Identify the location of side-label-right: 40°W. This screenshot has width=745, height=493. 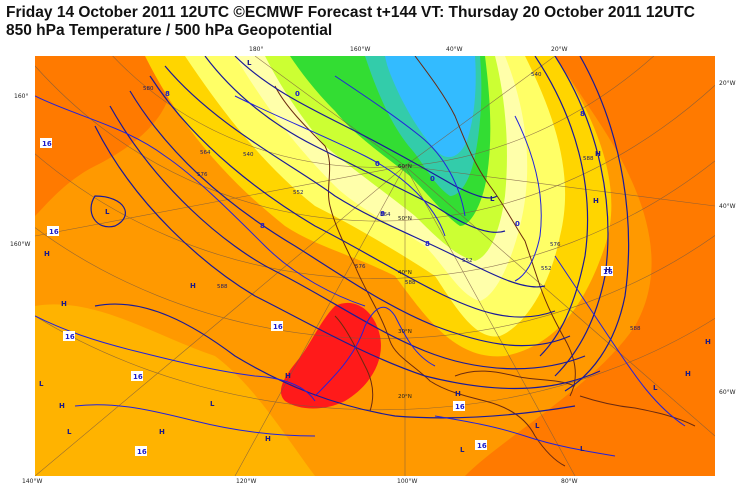
(727, 206).